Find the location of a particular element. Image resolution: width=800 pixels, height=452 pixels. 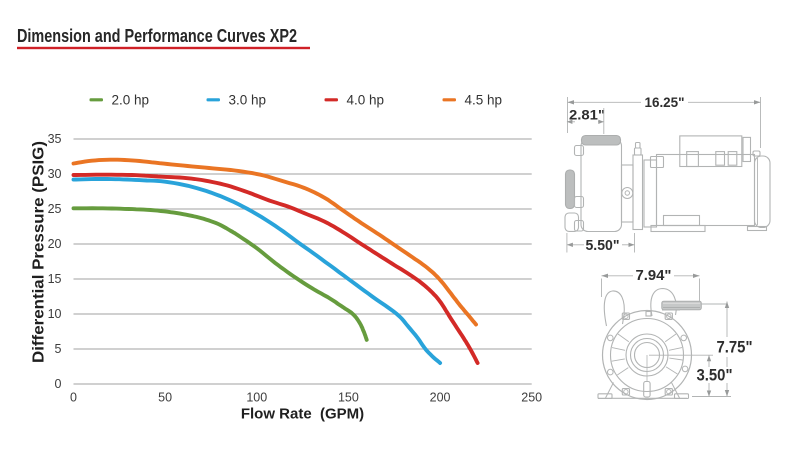

svg-text: 4.0 hp is located at coordinates (366, 100).